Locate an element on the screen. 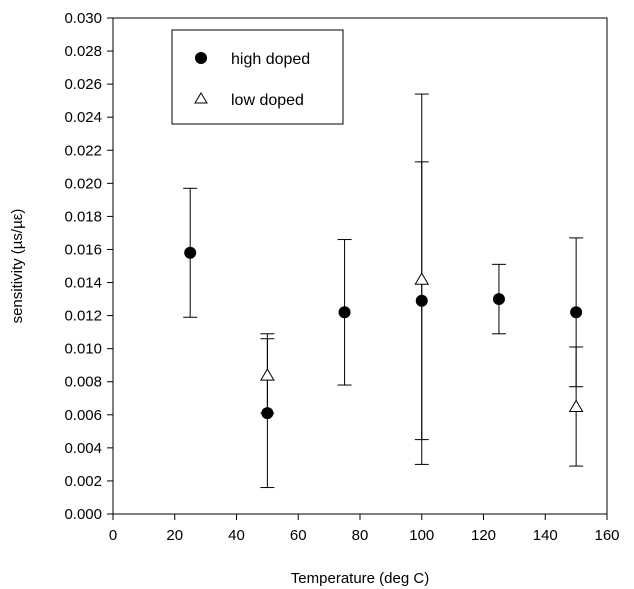 The width and height of the screenshot is (634, 589). y-tick-label: 0.006 is located at coordinates (83, 415).